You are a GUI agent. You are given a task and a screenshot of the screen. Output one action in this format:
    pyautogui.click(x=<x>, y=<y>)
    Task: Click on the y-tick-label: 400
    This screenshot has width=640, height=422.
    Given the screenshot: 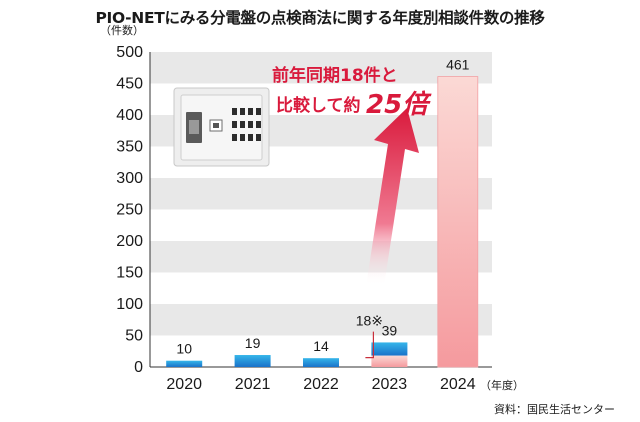 What is the action you would take?
    pyautogui.click(x=129, y=115)
    